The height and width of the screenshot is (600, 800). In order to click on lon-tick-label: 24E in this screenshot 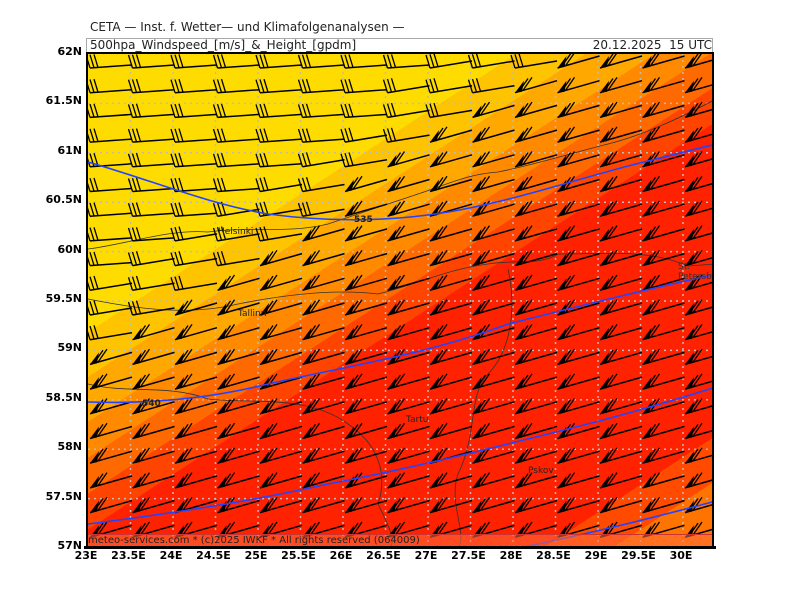, I will do `click(171, 555)`.